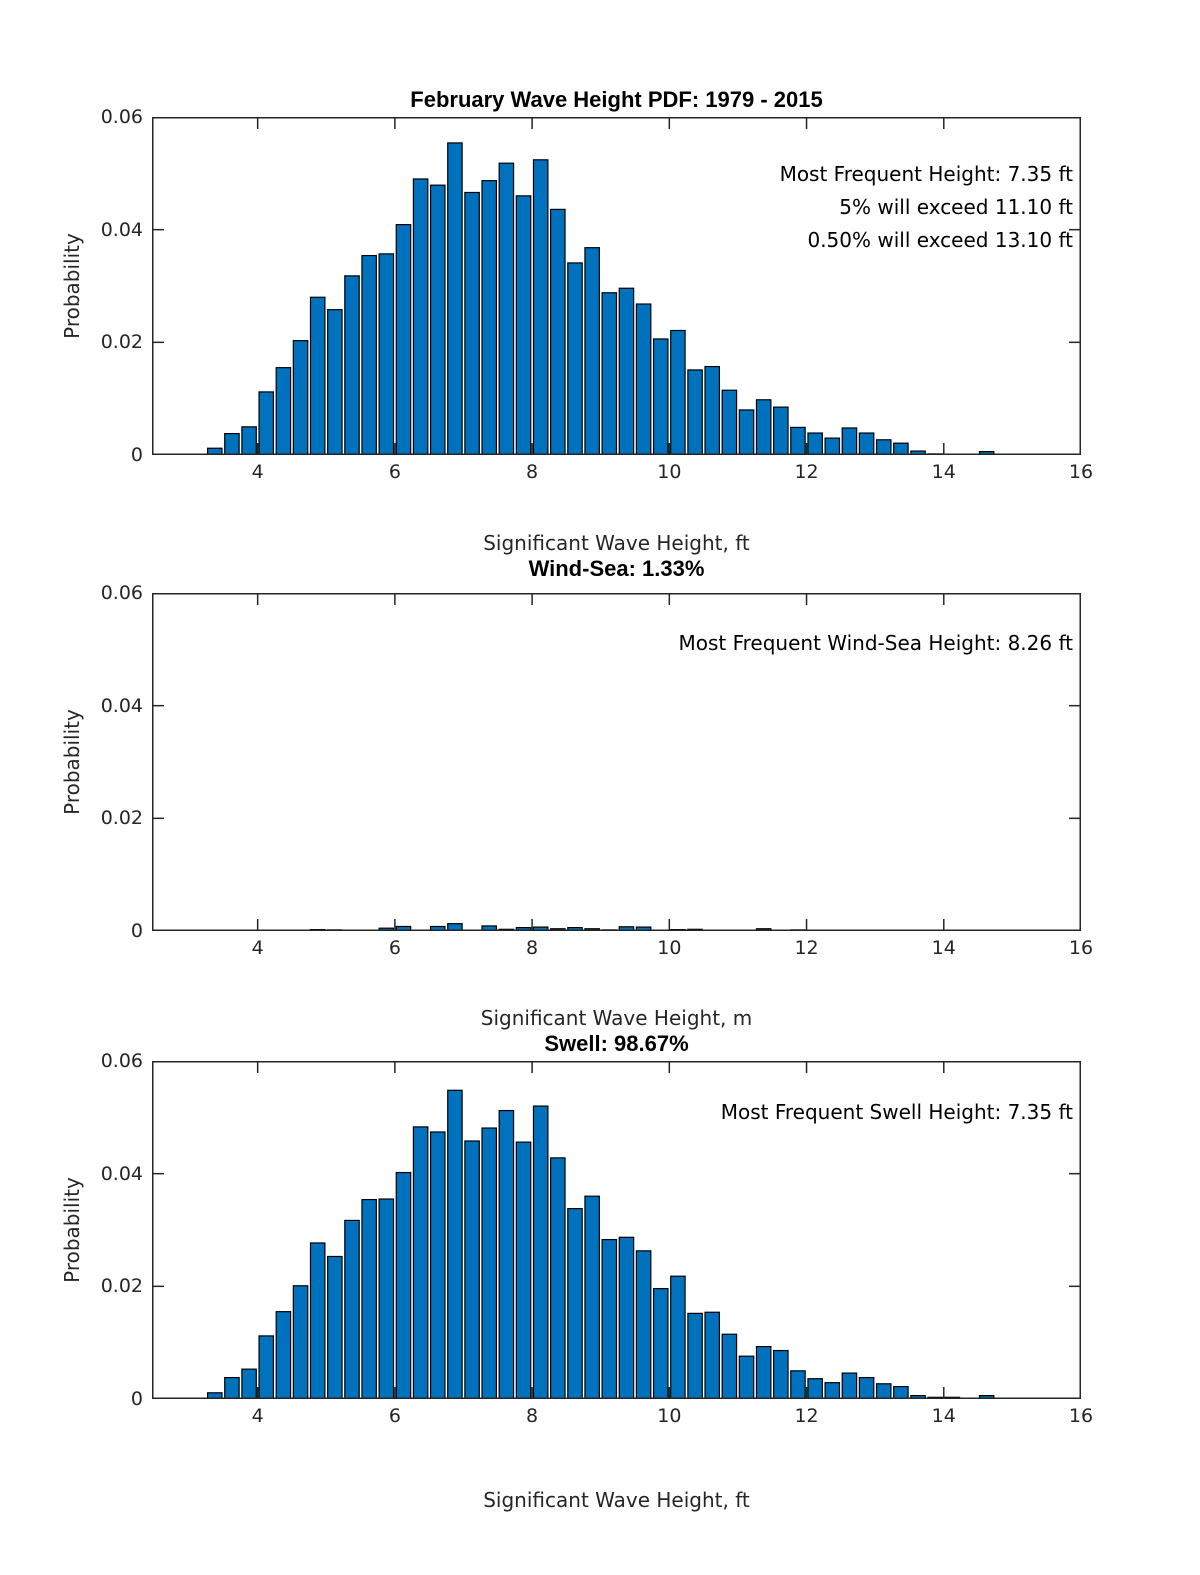 The width and height of the screenshot is (1200, 1575). What do you see at coordinates (121, 593) in the screenshot?
I see `y-tick-label: 0.06` at bounding box center [121, 593].